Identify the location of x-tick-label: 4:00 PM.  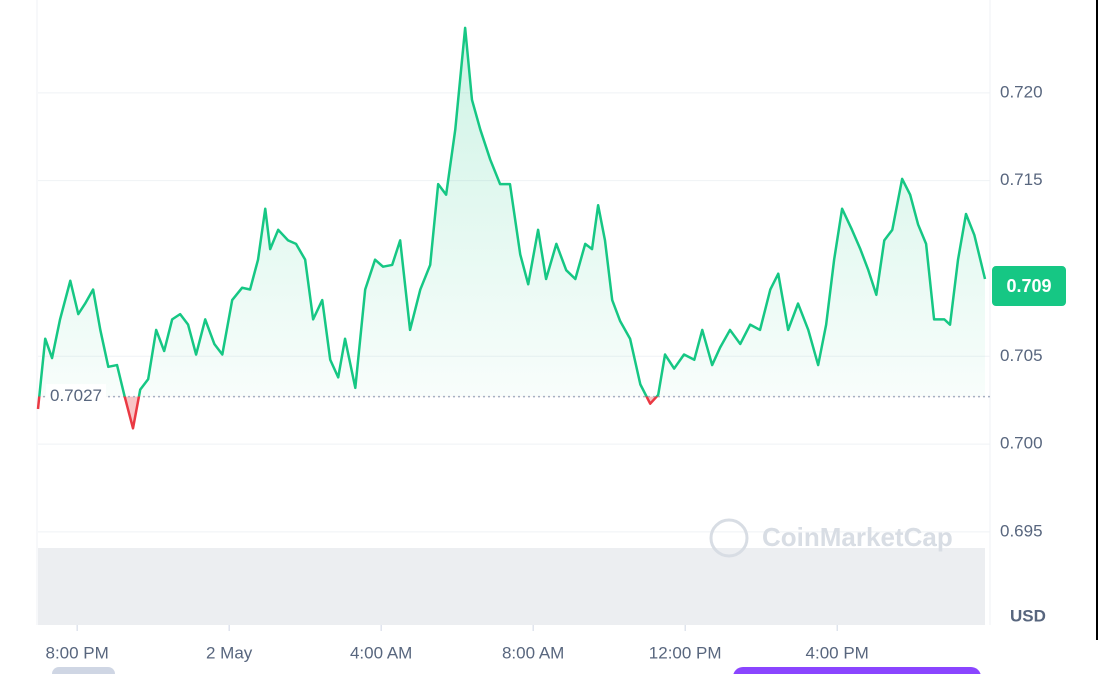
(837, 652).